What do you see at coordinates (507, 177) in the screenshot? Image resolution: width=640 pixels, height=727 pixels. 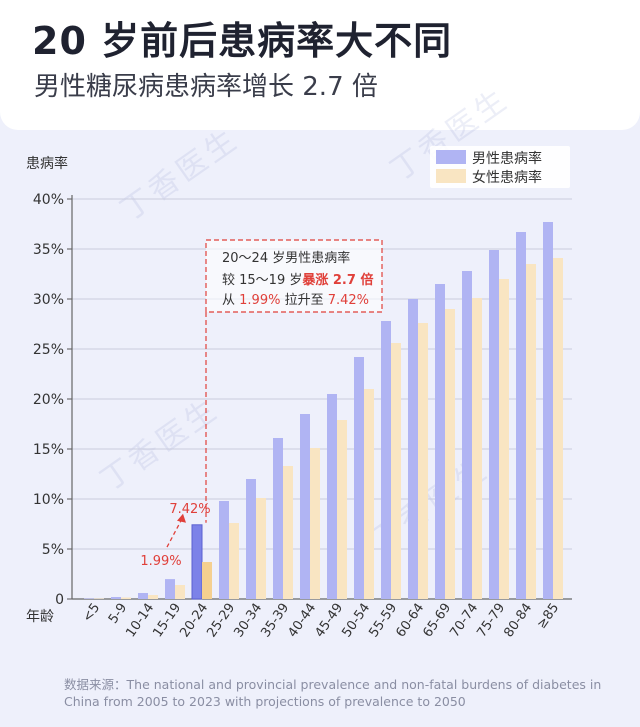 I see `legend-label-female: 女性患病率` at bounding box center [507, 177].